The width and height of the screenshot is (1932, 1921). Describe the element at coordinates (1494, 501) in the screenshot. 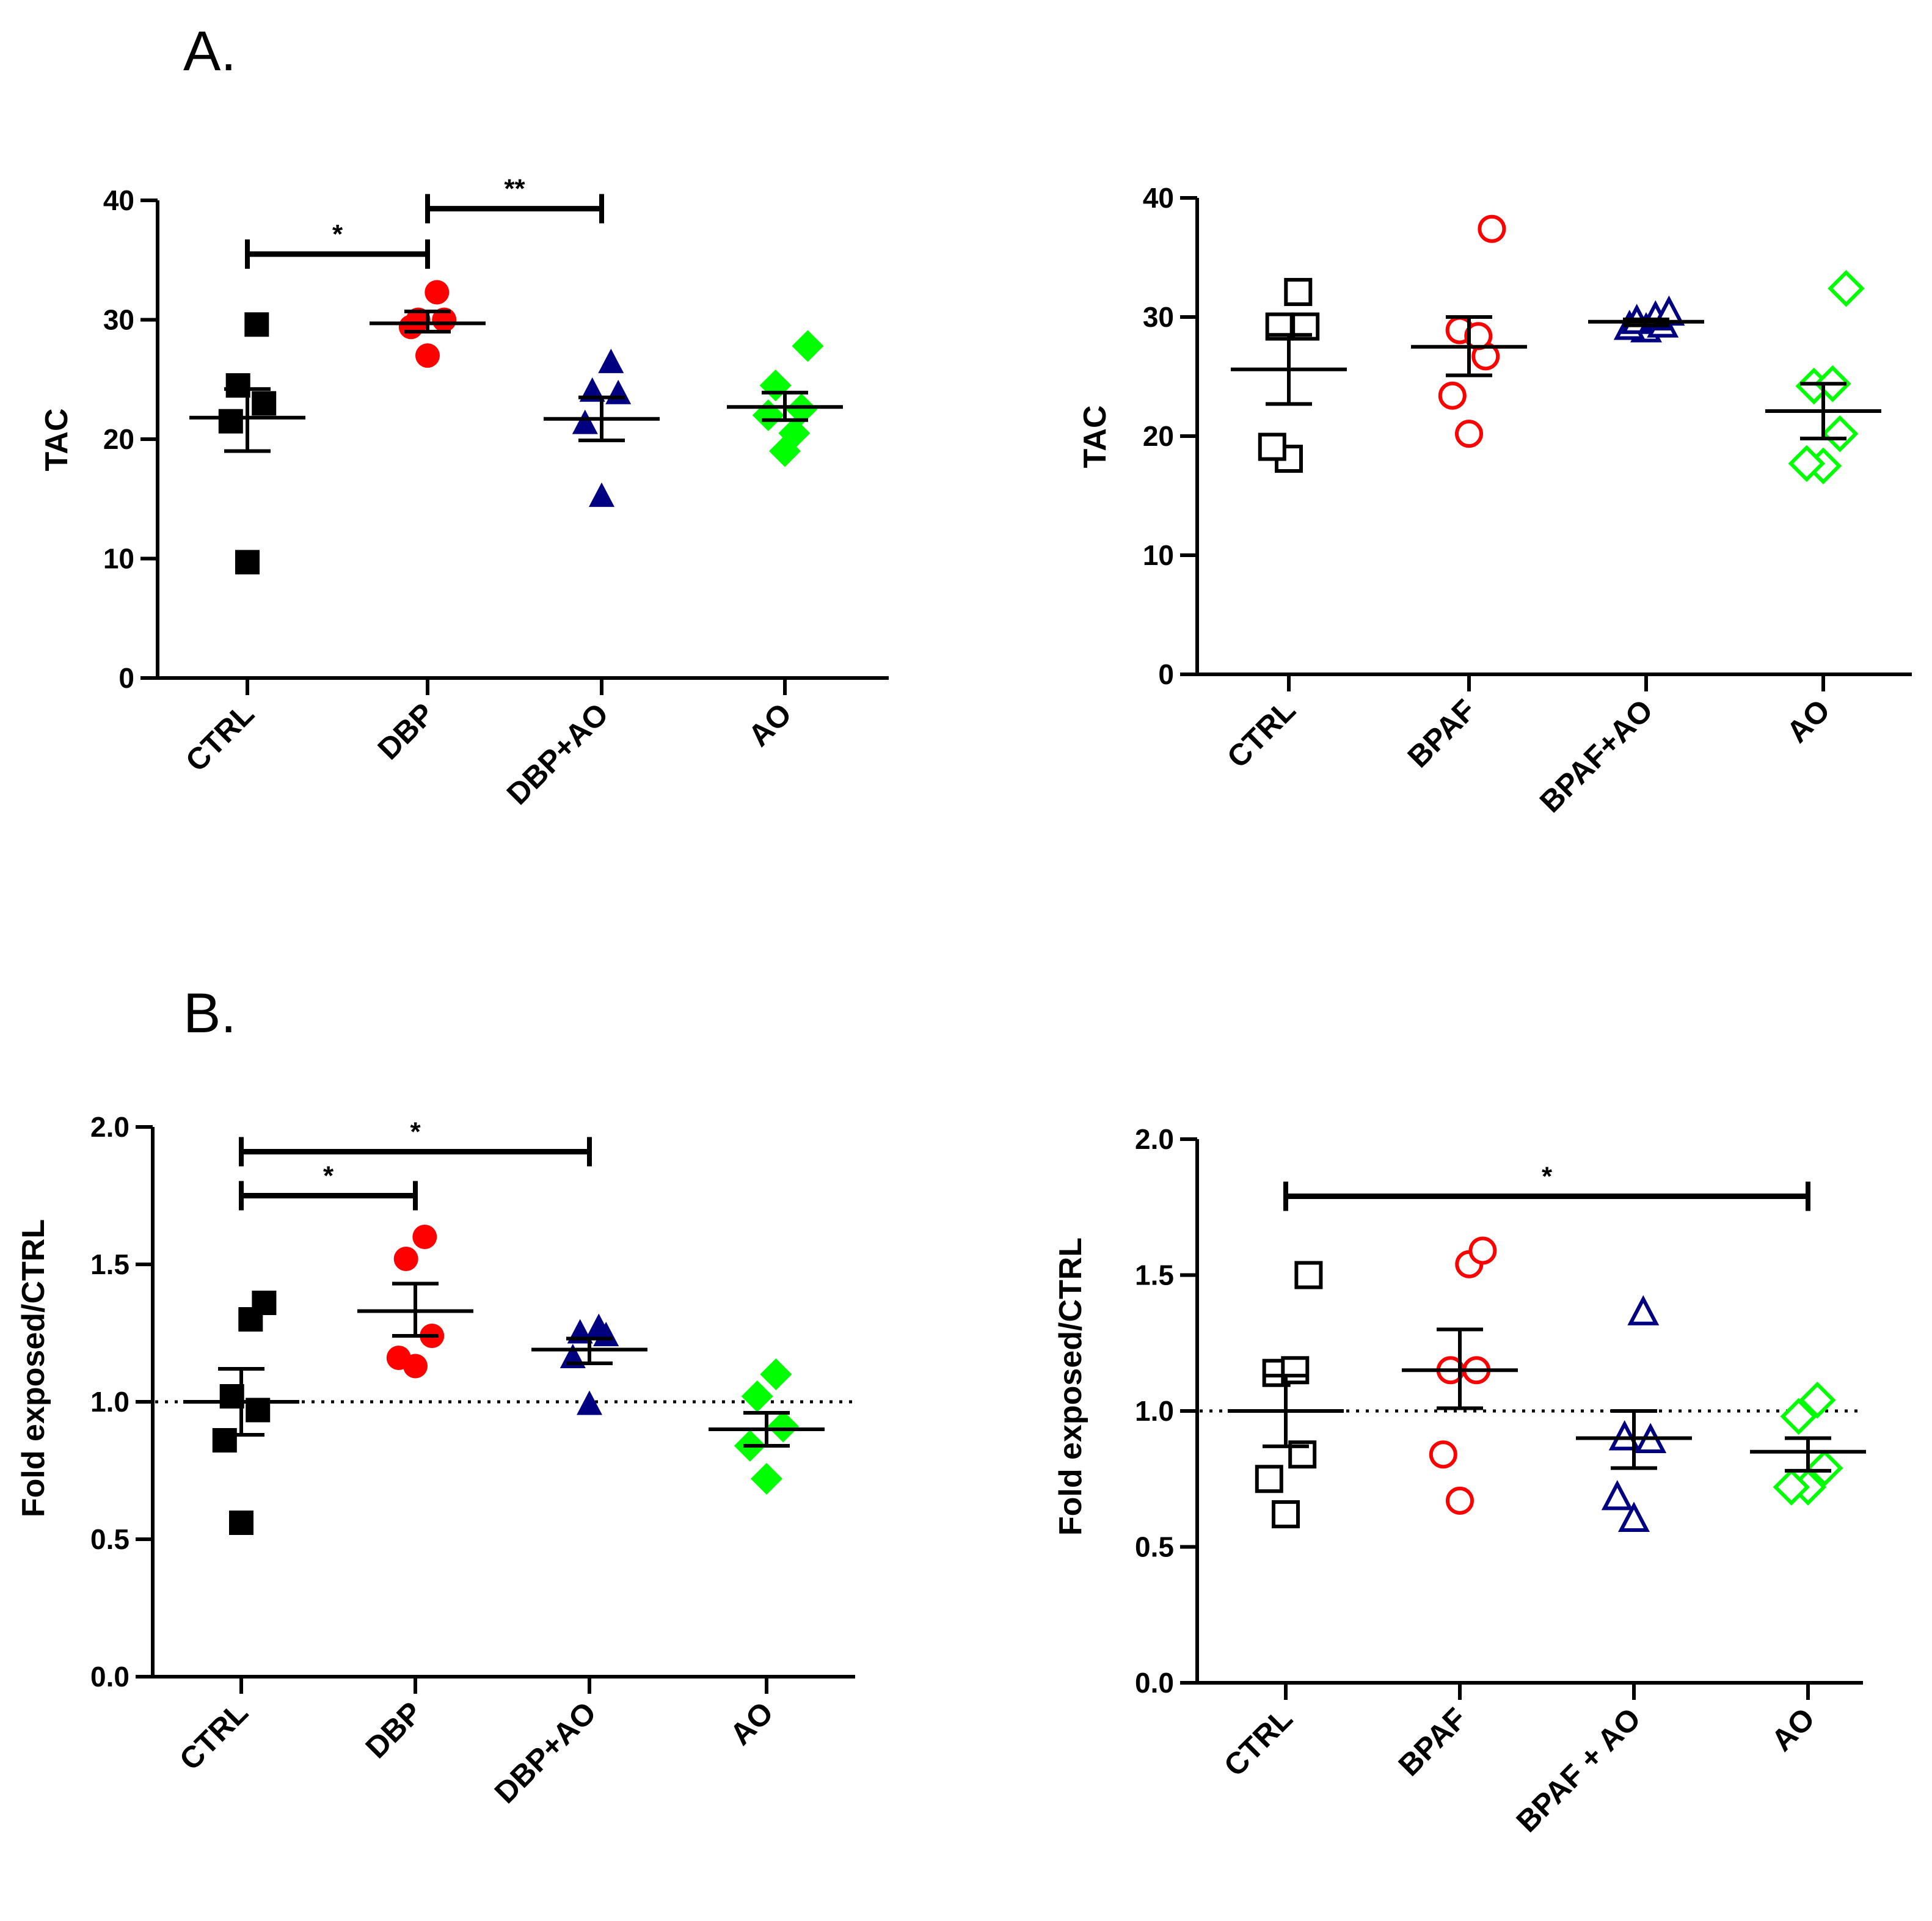

I see `chart-a-right: 0 10 20 30 40 TAC CTRL BPAF BPAF+AO AO` at that location.